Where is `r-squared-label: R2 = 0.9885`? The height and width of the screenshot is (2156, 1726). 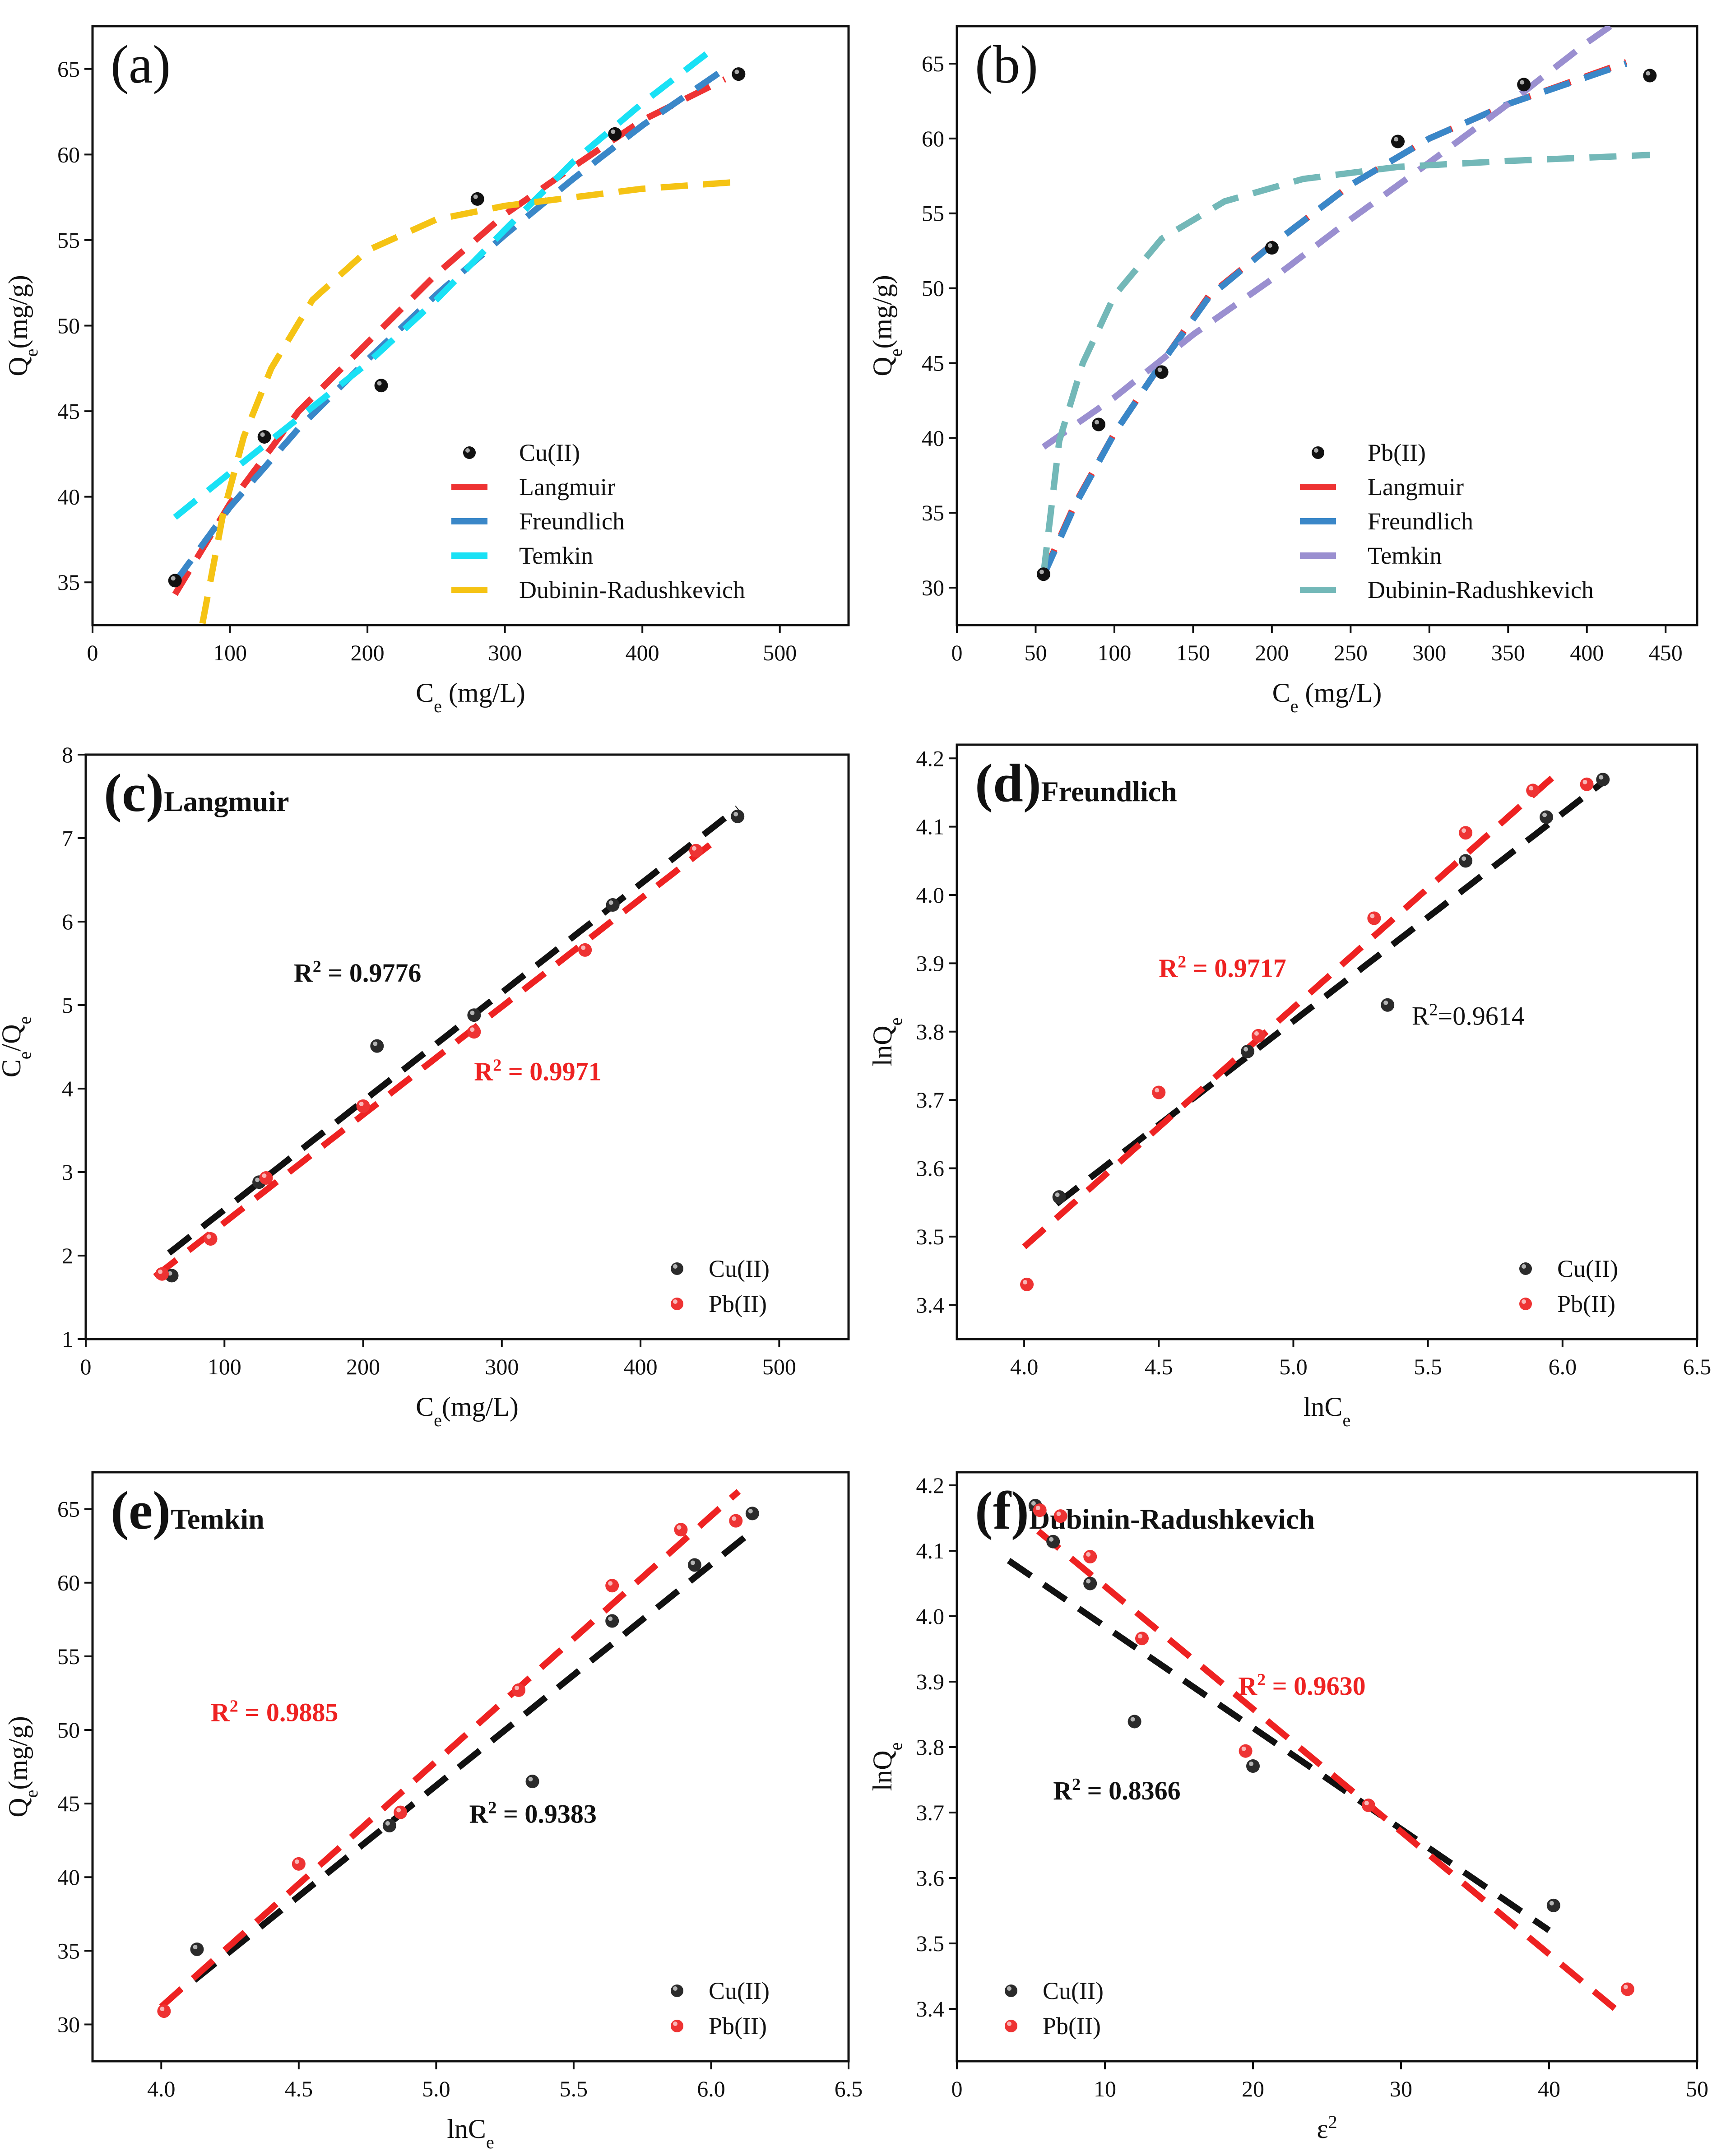
r-squared-label: R2 = 0.9885 is located at coordinates (274, 1712).